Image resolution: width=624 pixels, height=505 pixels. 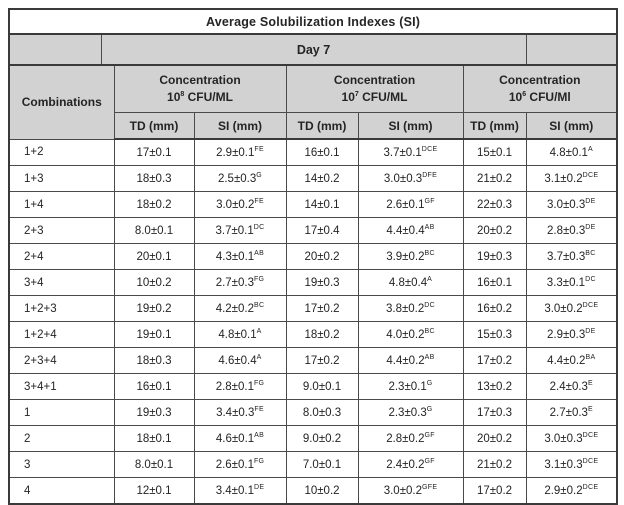 I want to click on day-row-right-spacer, so click(x=571, y=49).